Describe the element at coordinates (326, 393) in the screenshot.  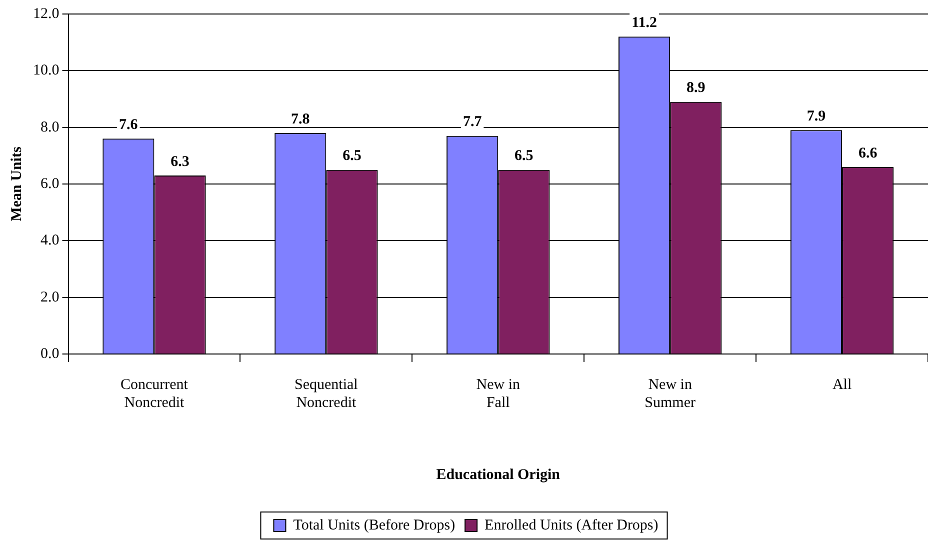
I see `x-tick-label: Sequential Noncredit` at that location.